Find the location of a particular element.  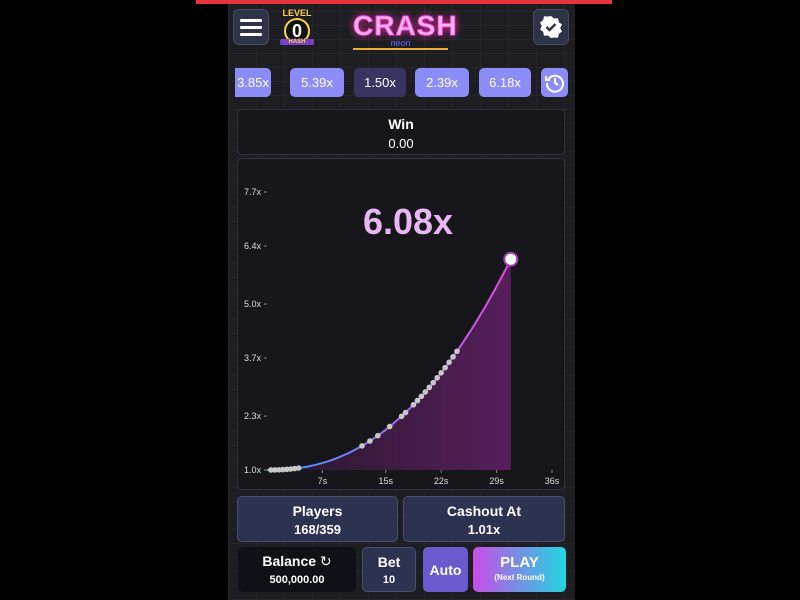

y-tick-label: 3.7x is located at coordinates (253, 358).